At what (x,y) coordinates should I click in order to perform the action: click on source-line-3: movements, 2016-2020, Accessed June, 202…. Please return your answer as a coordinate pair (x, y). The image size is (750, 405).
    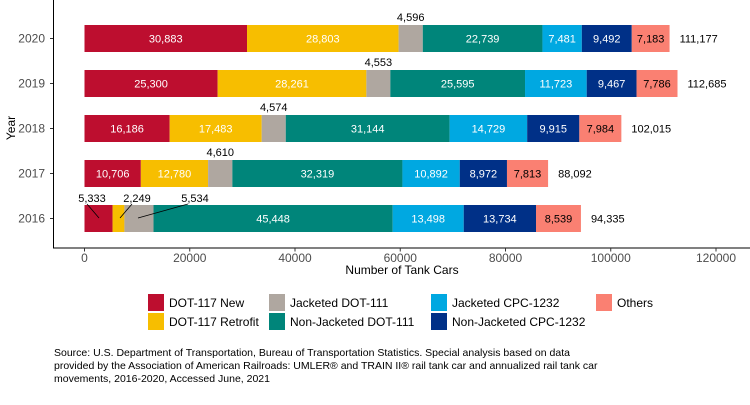
    Looking at the image, I should click on (162, 379).